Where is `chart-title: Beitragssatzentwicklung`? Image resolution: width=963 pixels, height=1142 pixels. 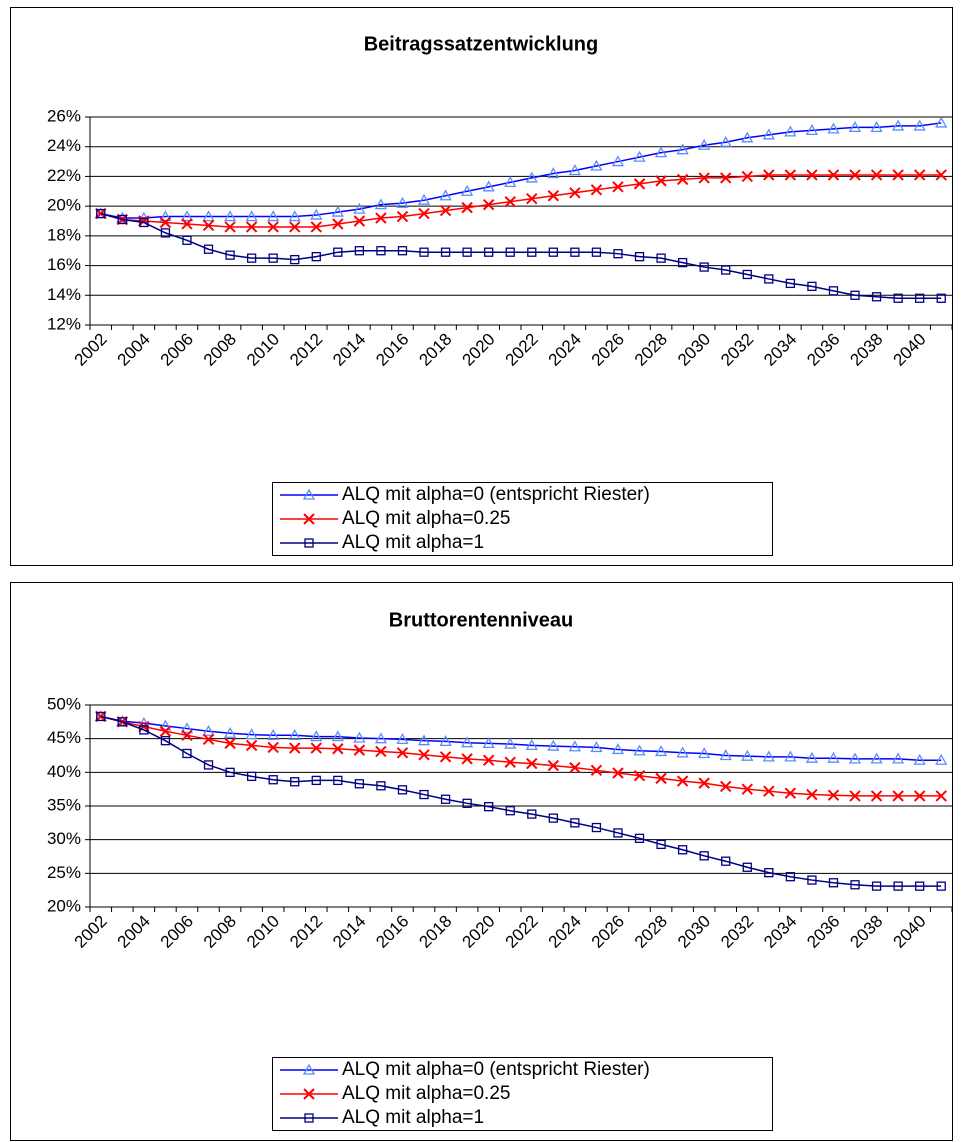
chart-title: Beitragssatzentwicklung is located at coordinates (481, 44).